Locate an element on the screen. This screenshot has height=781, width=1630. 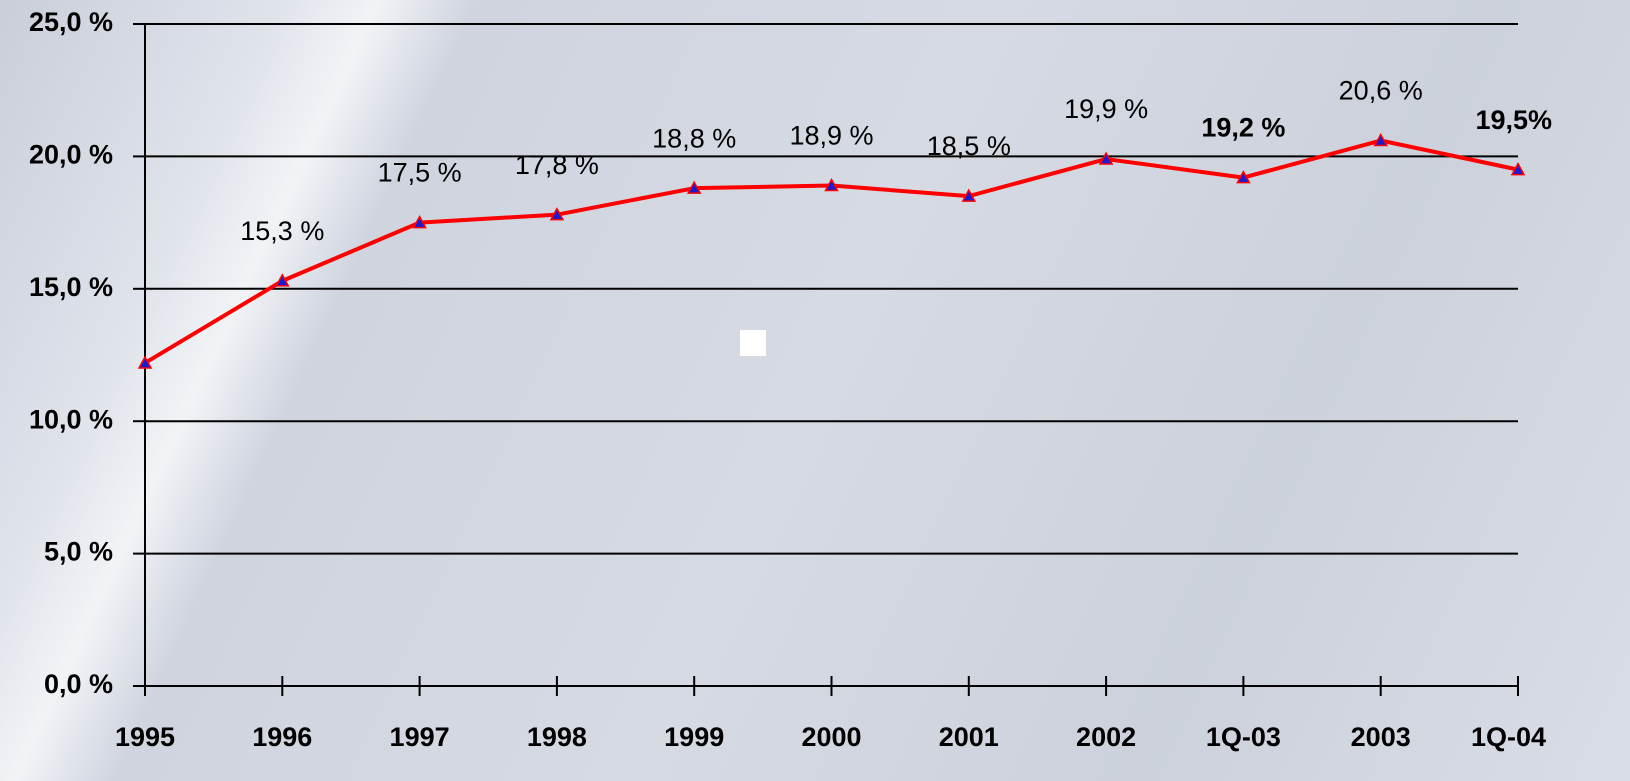
x-tick-label: 1997 is located at coordinates (420, 737).